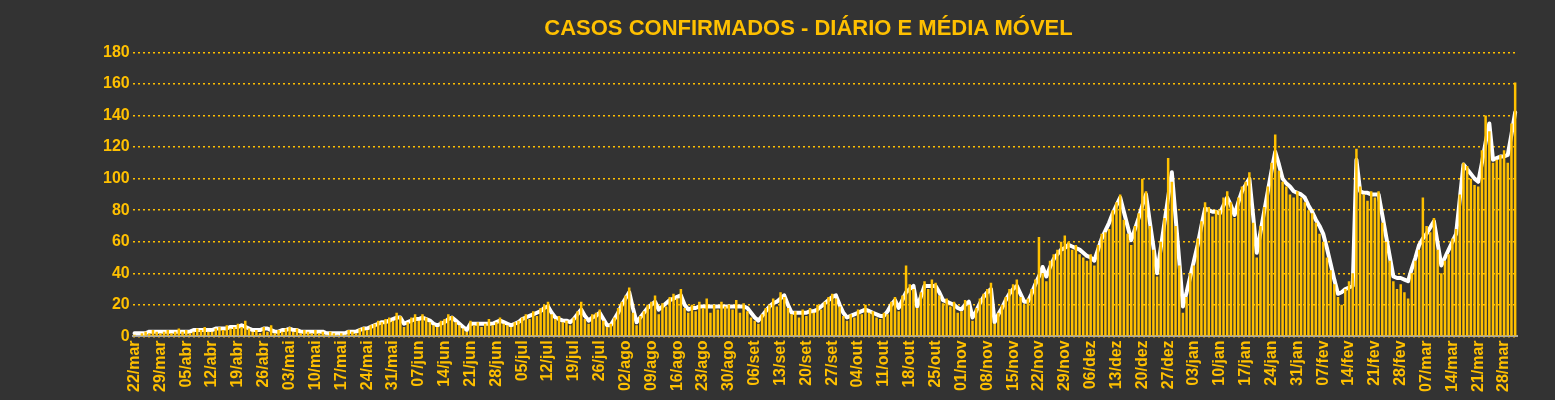  I want to click on x-tick-label: 20/set, so click(805, 362).